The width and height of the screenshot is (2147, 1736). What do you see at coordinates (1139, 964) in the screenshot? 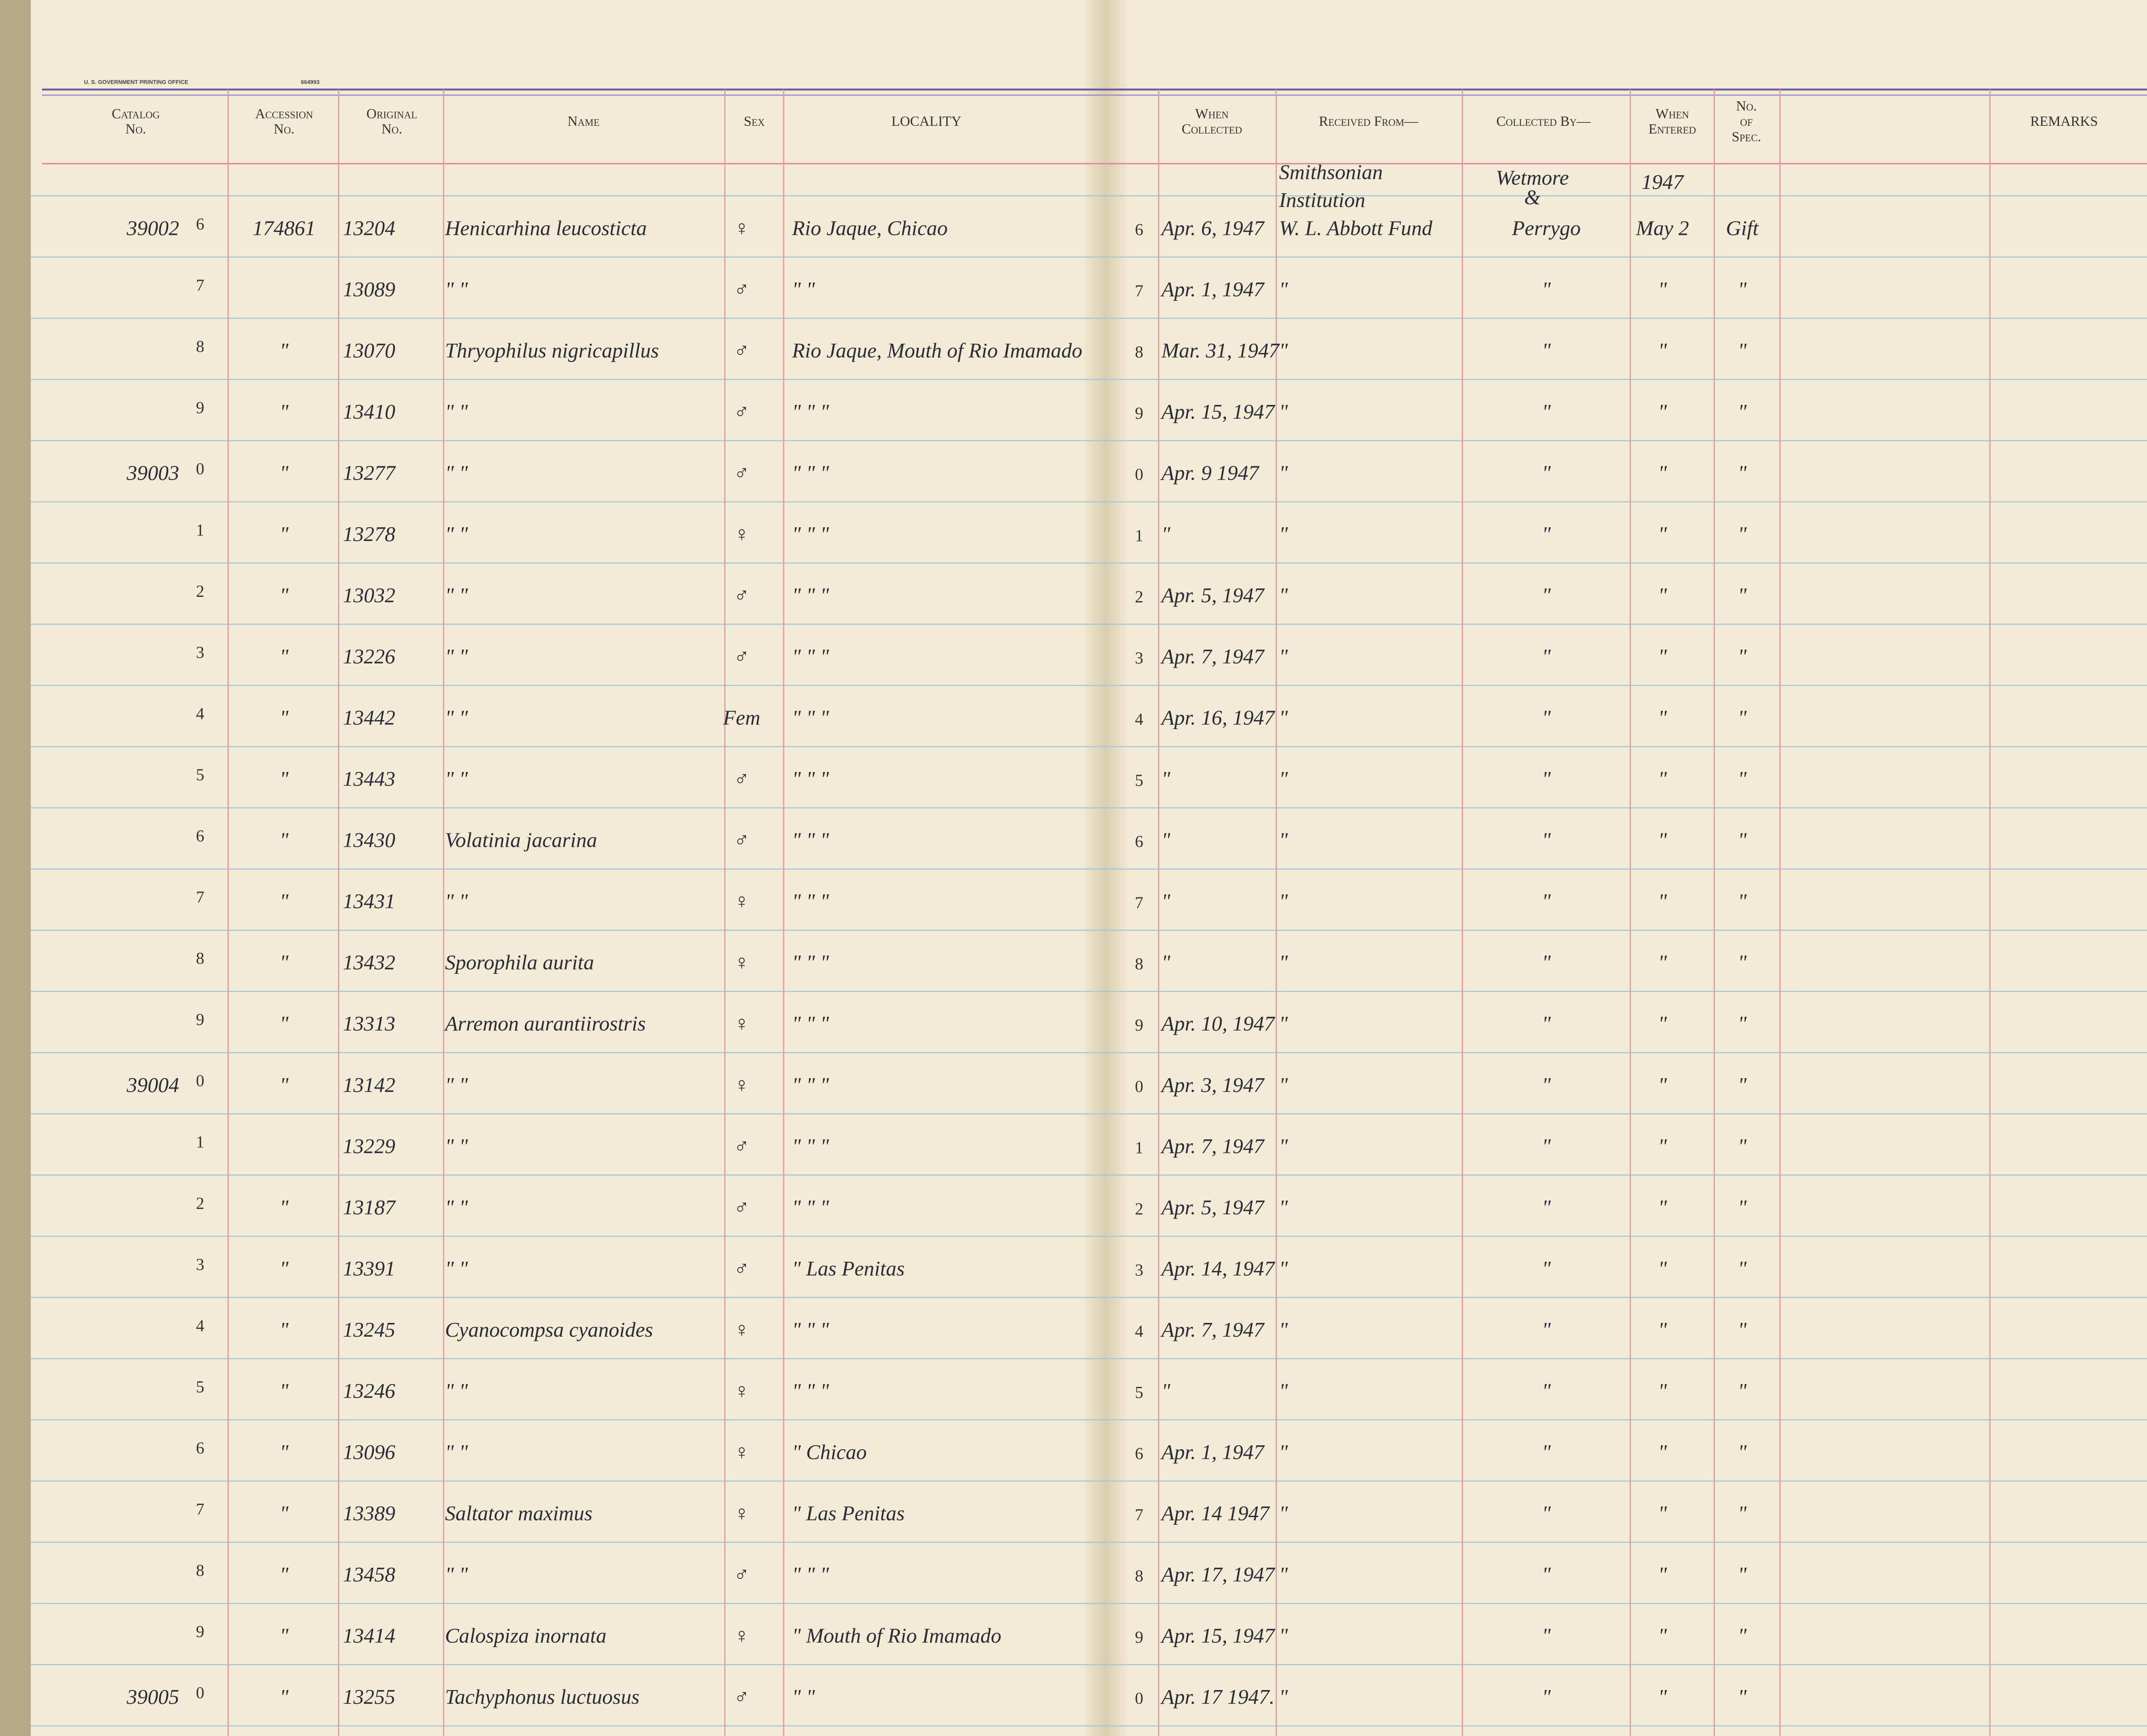
I see `line: 8` at bounding box center [1139, 964].